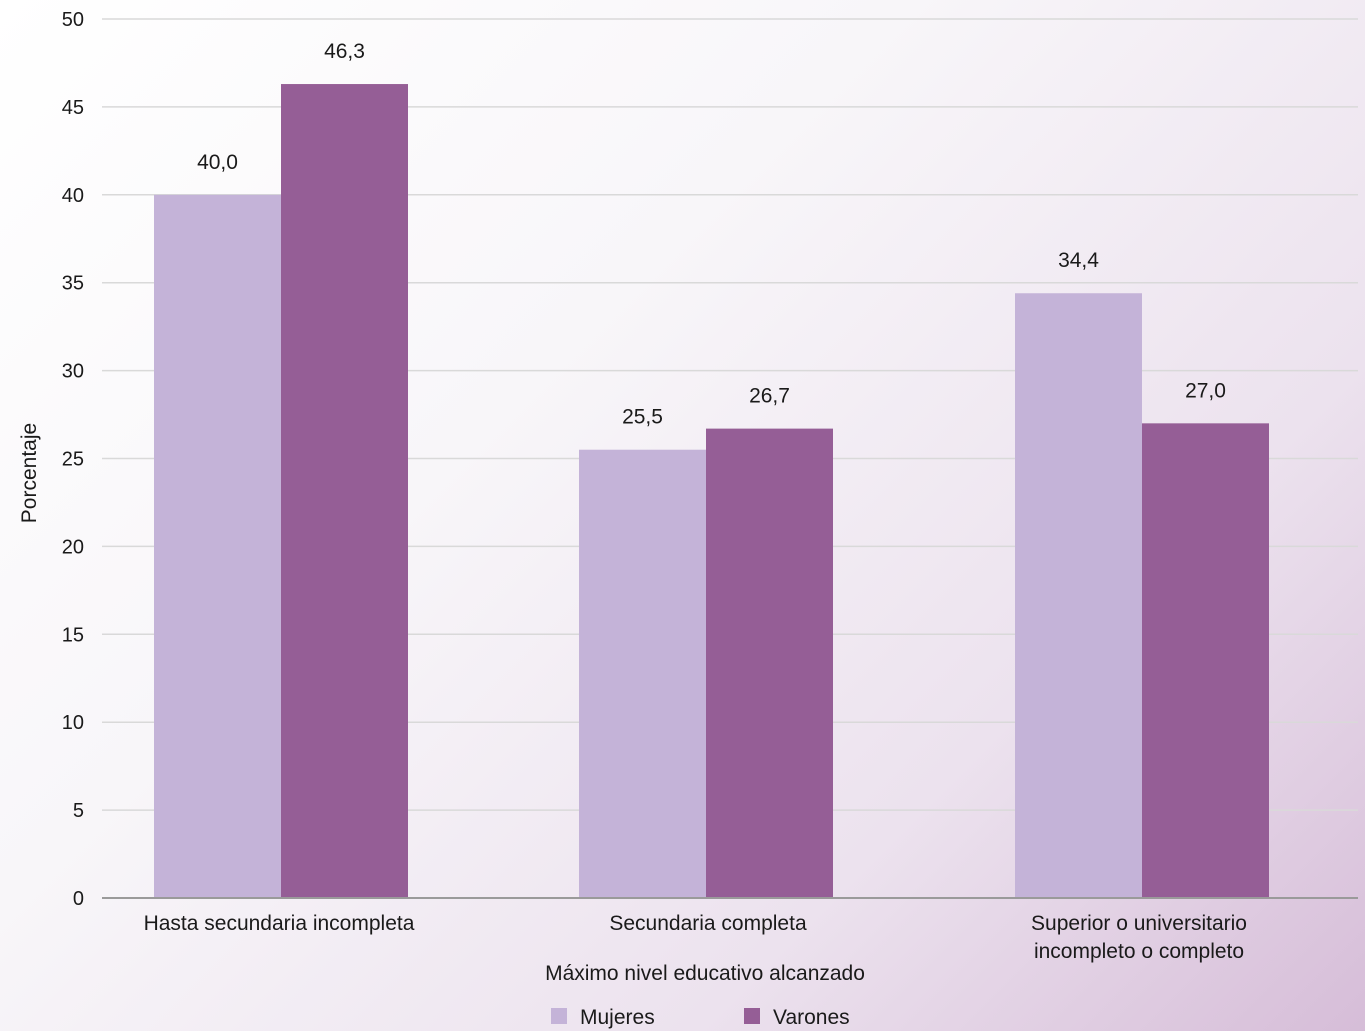 The width and height of the screenshot is (1365, 1031). What do you see at coordinates (279, 923) in the screenshot?
I see `x-tick-label: Hasta secundaria incompleta` at bounding box center [279, 923].